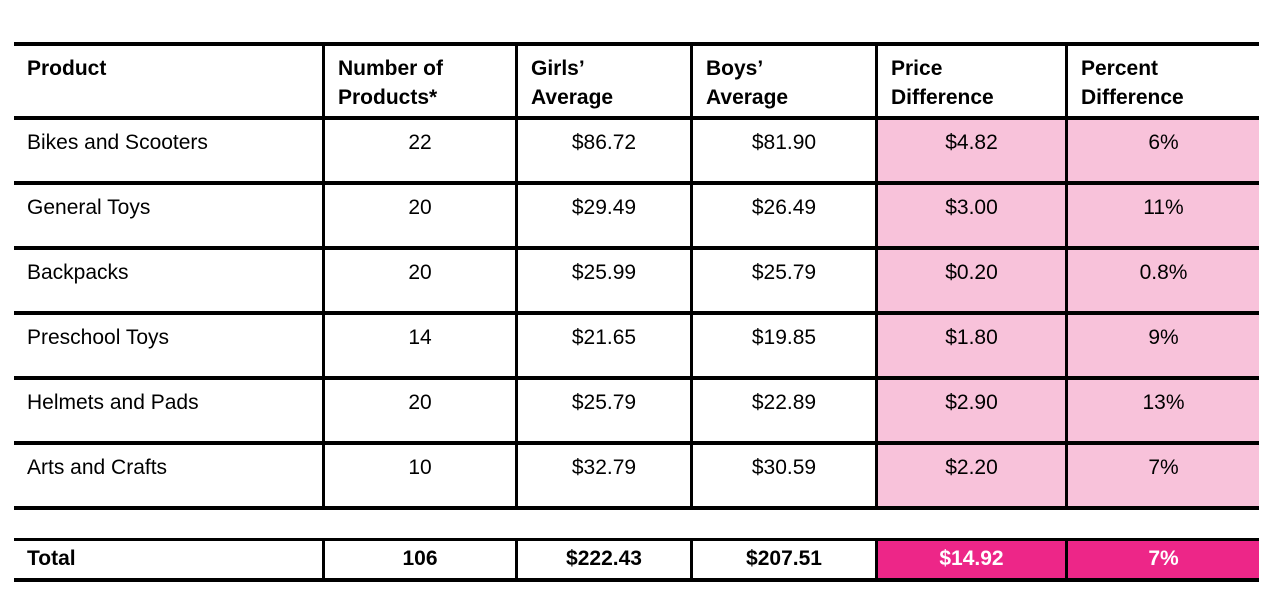 The width and height of the screenshot is (1287, 614). Describe the element at coordinates (970, 150) in the screenshot. I see `price-difference-cell: $4.82` at that location.